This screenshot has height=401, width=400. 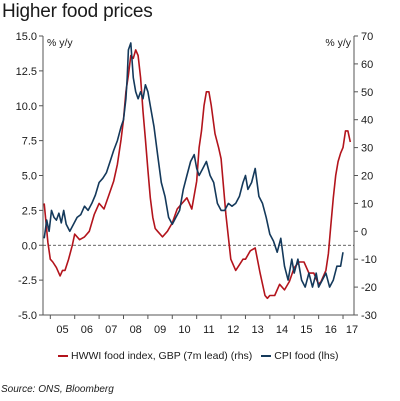 I want to click on legend-label-hwwi: HWWI food index, GBP (7m lead) (rhs), so click(x=162, y=356).